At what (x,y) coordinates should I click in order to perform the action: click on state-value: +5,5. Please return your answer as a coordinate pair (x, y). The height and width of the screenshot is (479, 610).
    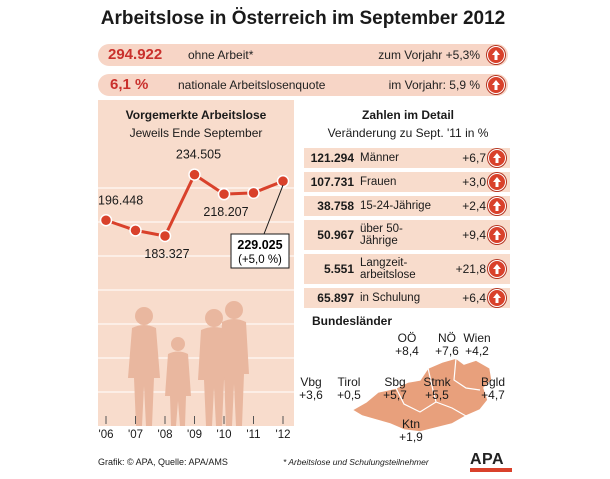
    Looking at the image, I should click on (437, 395).